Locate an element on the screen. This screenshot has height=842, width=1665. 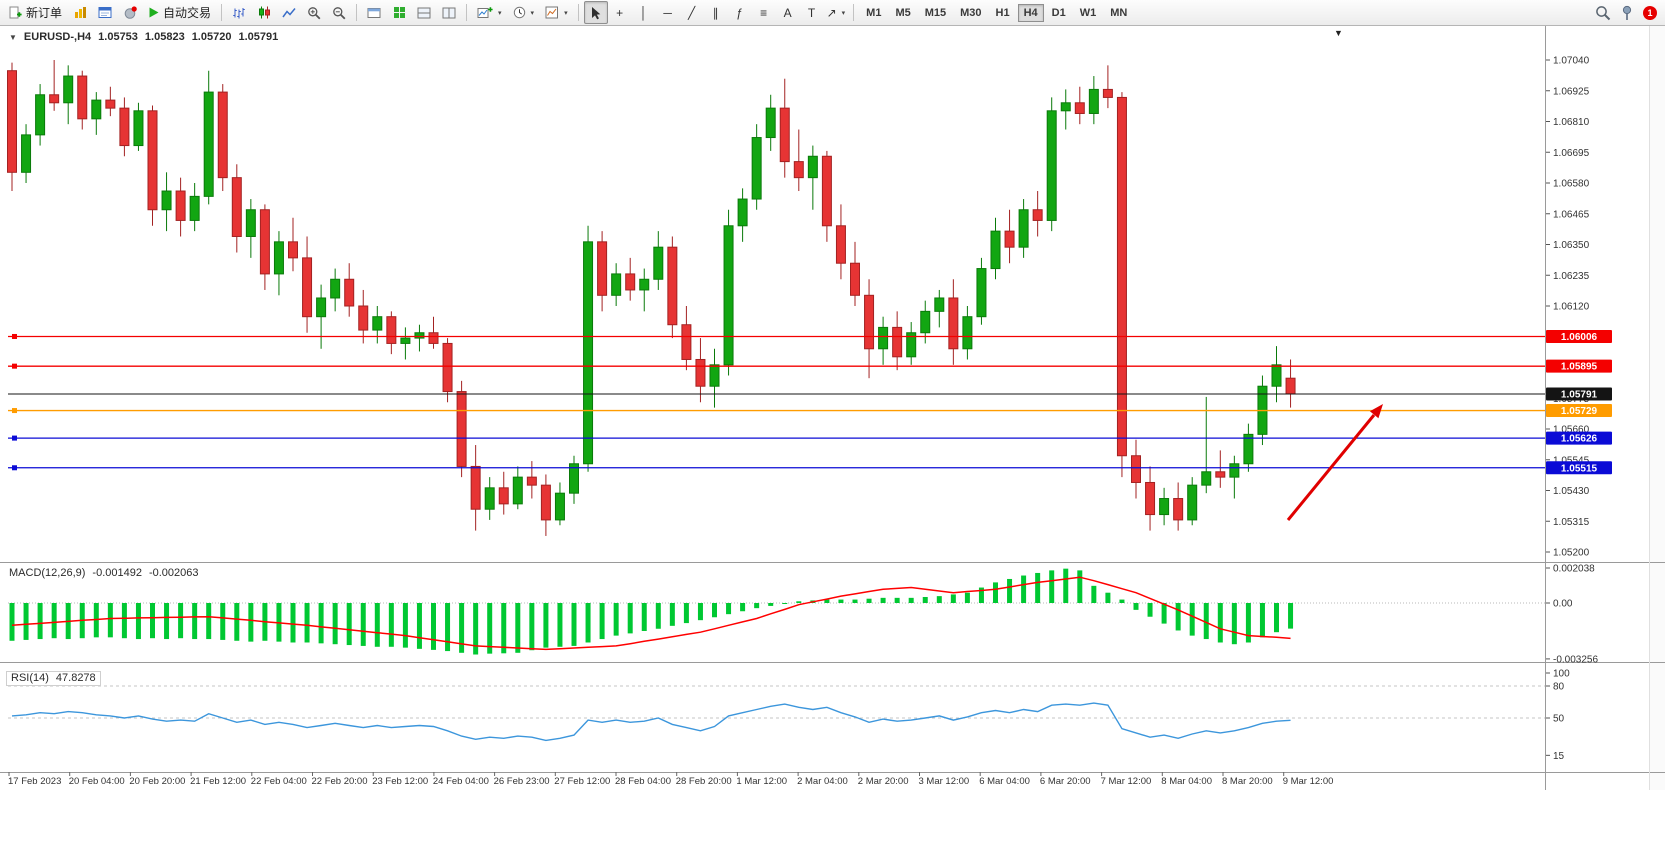
label-tool: T is located at coordinates (812, 12).